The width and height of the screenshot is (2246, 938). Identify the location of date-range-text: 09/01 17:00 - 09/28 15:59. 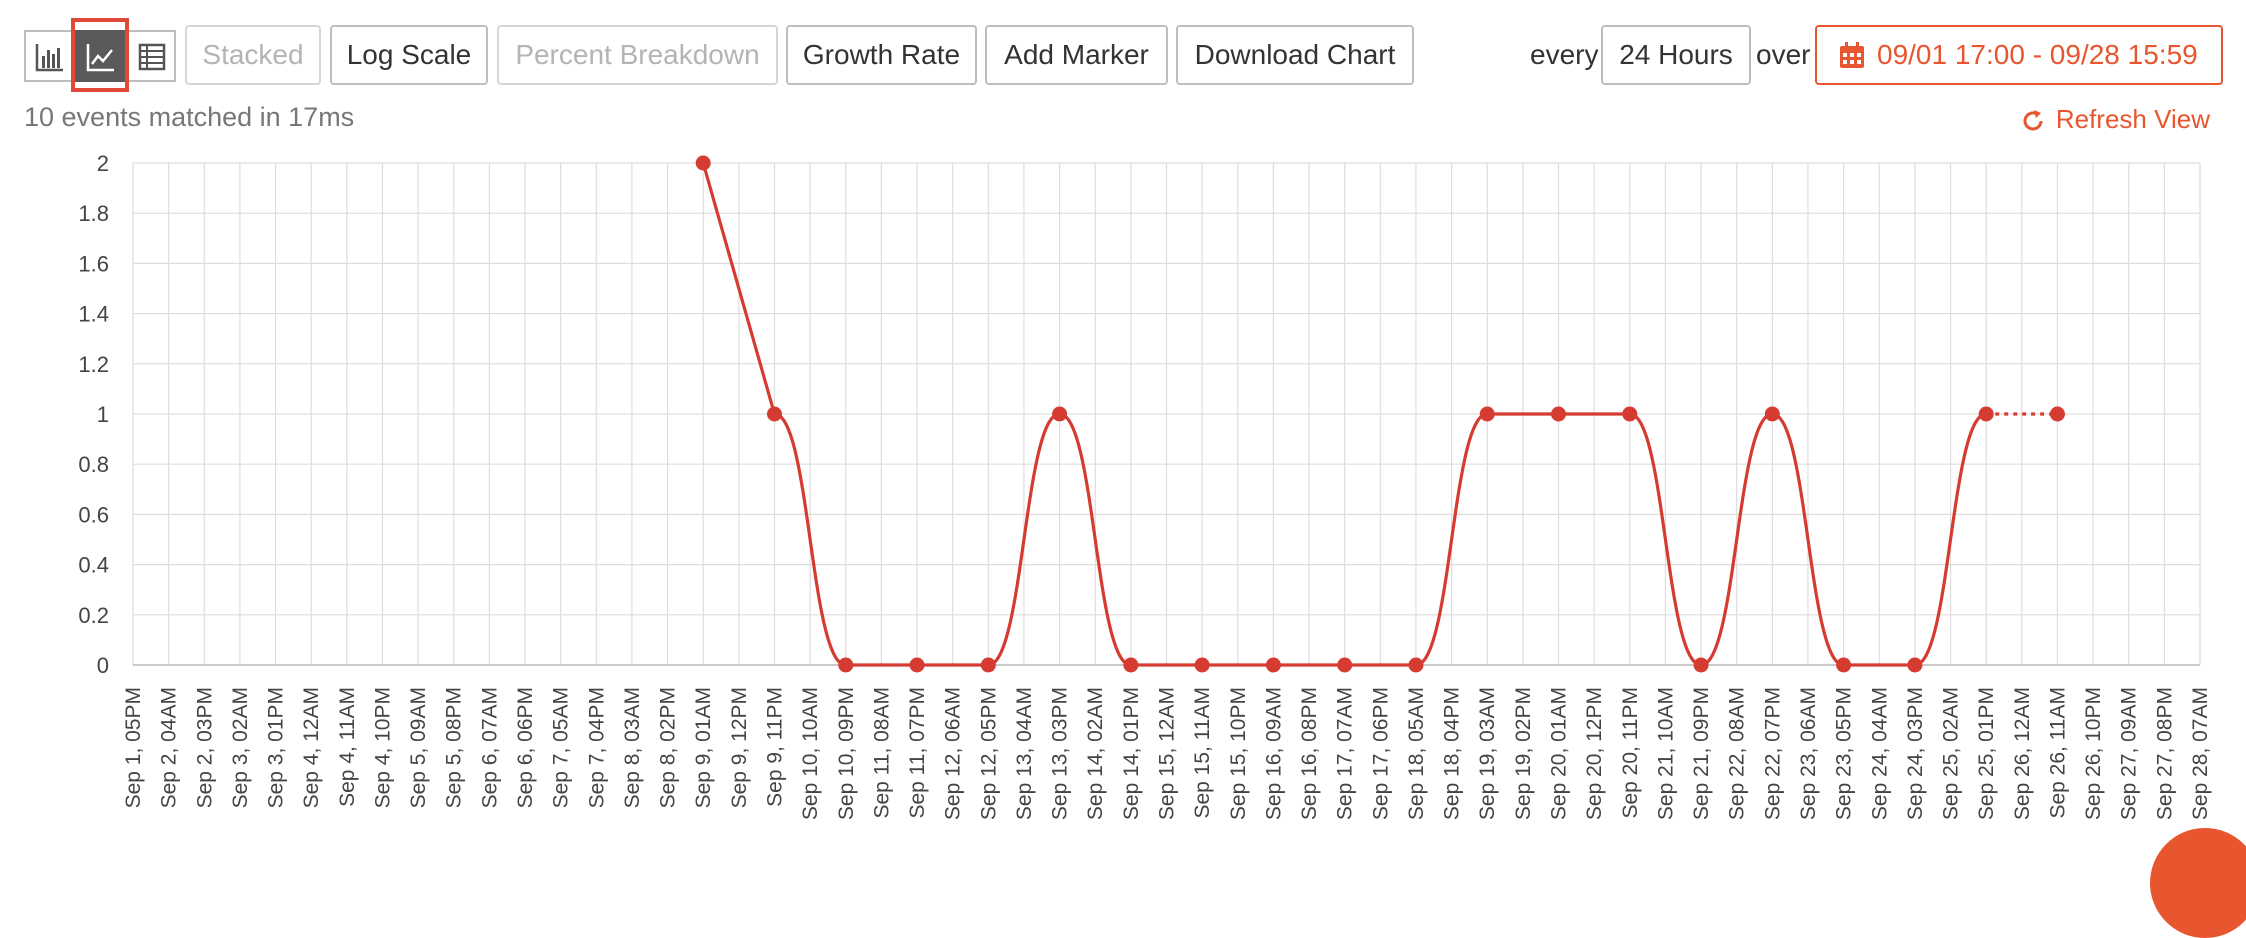
(2037, 54).